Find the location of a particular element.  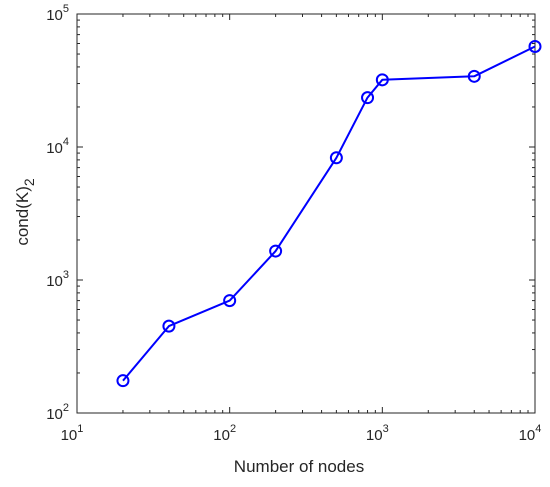

y-tick-label-exponent: 2 is located at coordinates (66, 408).